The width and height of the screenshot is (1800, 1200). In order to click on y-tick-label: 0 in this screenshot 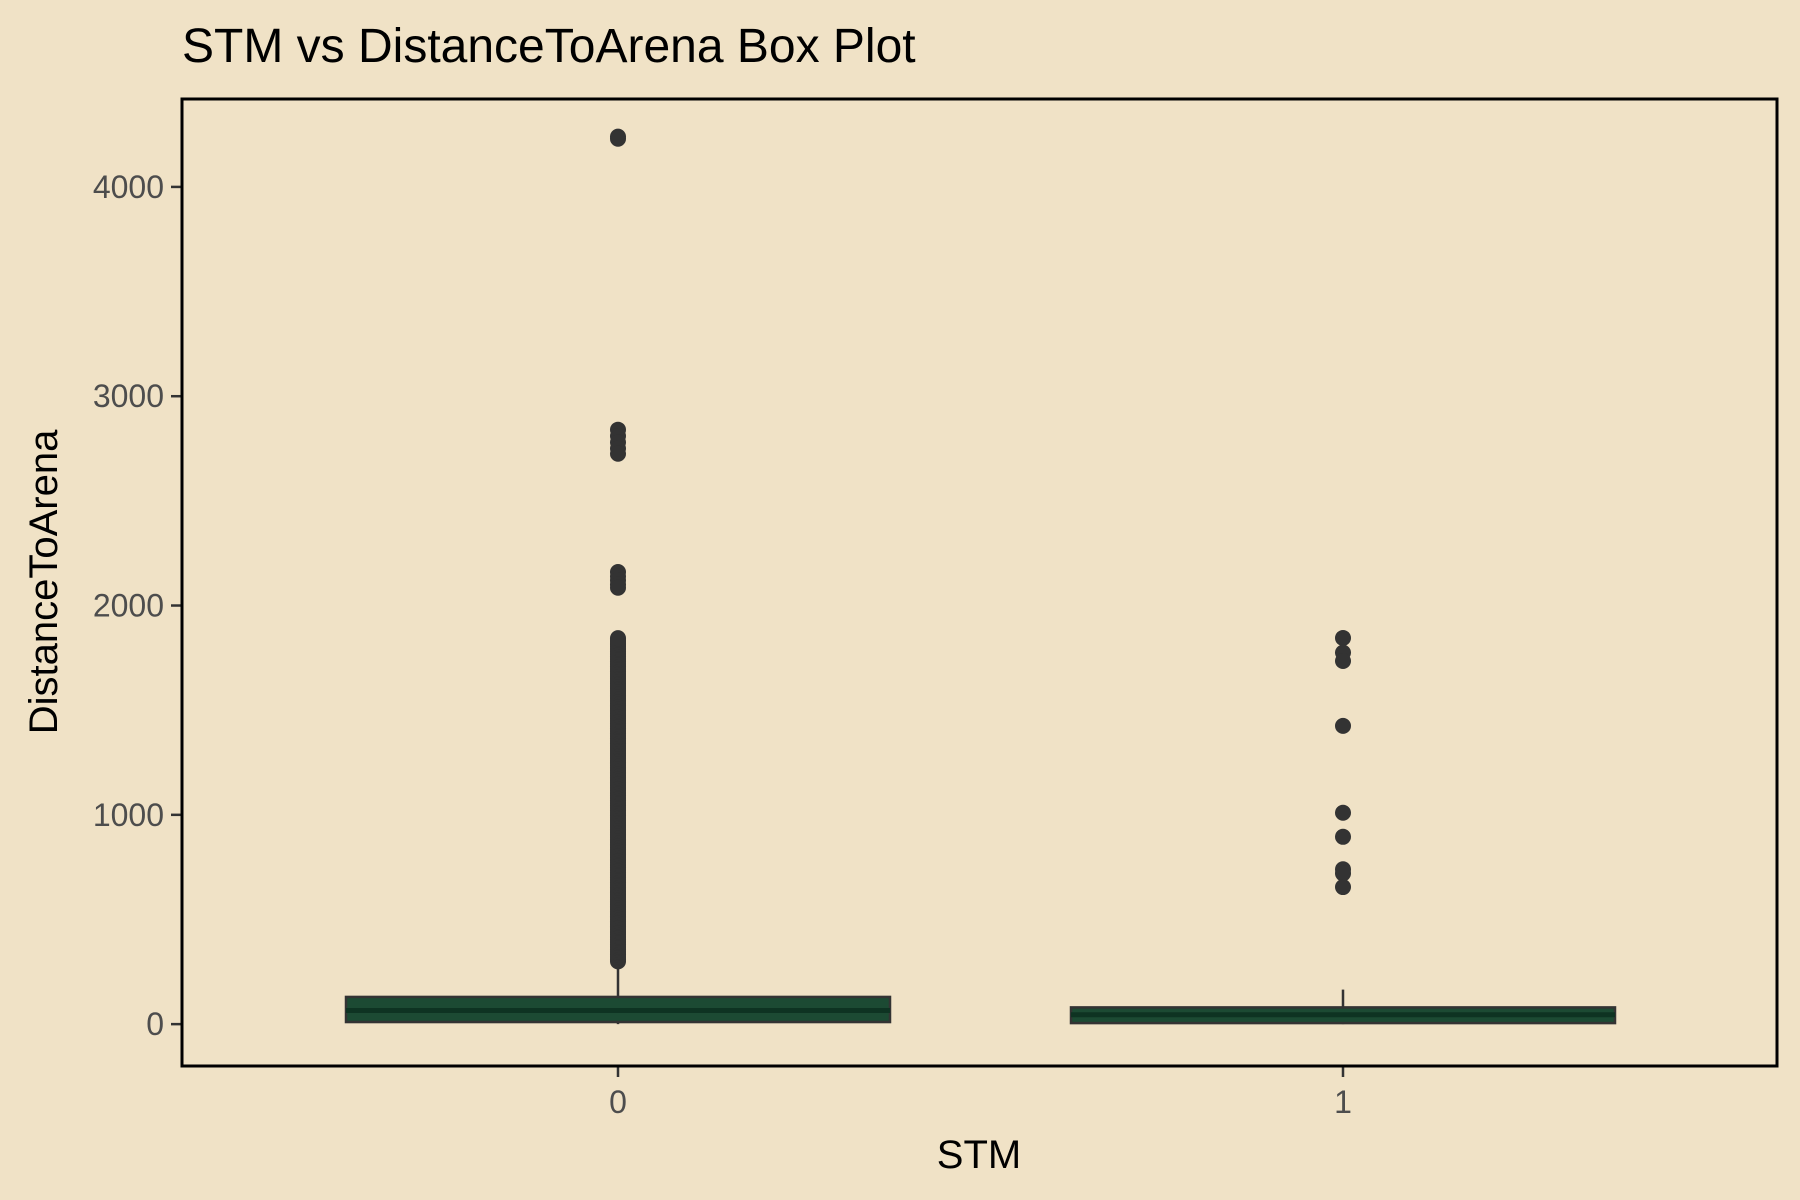, I will do `click(155, 1024)`.